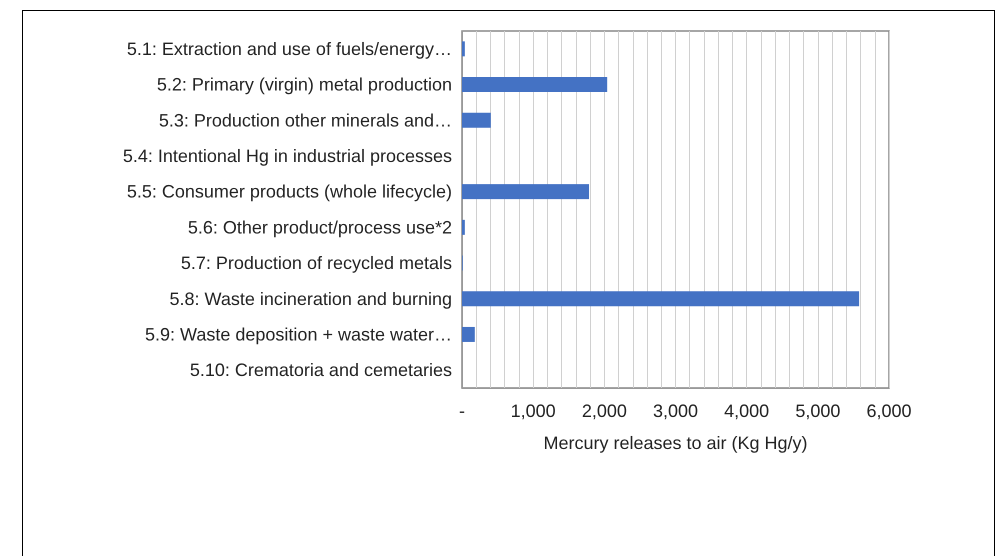 This screenshot has height=558, width=997. What do you see at coordinates (310, 298) in the screenshot?
I see `y-tick-label: 5.8: Waste incineration and burning` at bounding box center [310, 298].